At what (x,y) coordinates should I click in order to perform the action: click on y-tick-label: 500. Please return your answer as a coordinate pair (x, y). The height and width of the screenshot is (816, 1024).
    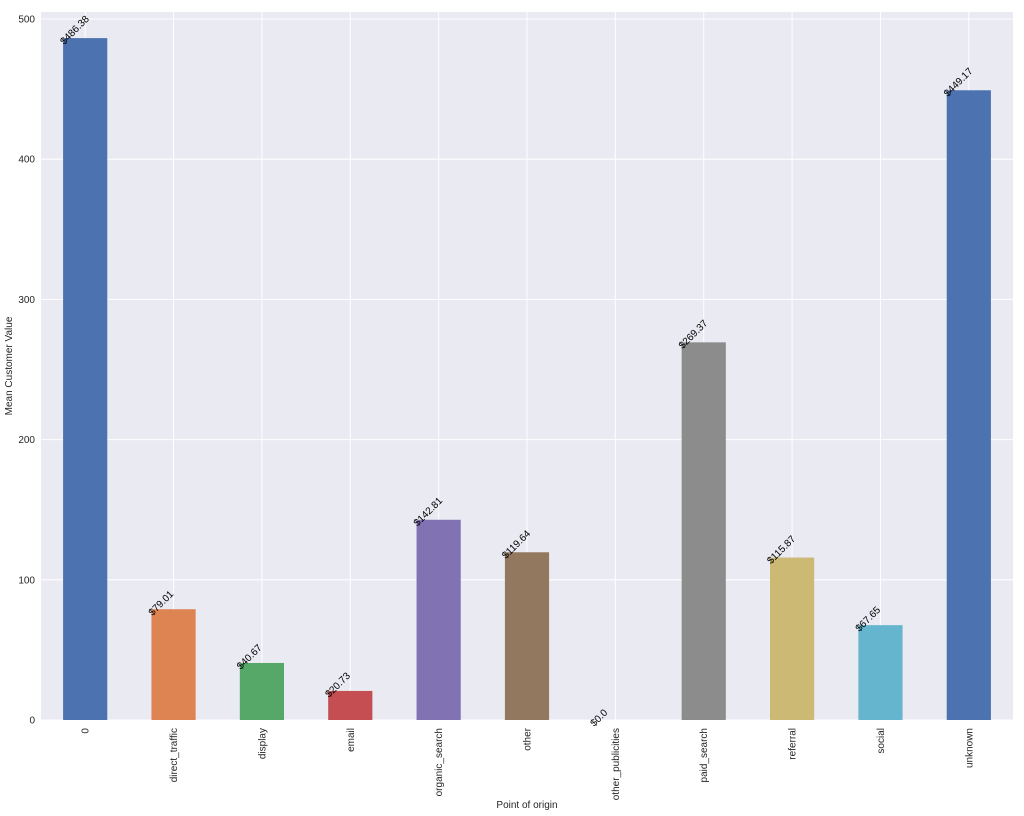
    Looking at the image, I should click on (26, 20).